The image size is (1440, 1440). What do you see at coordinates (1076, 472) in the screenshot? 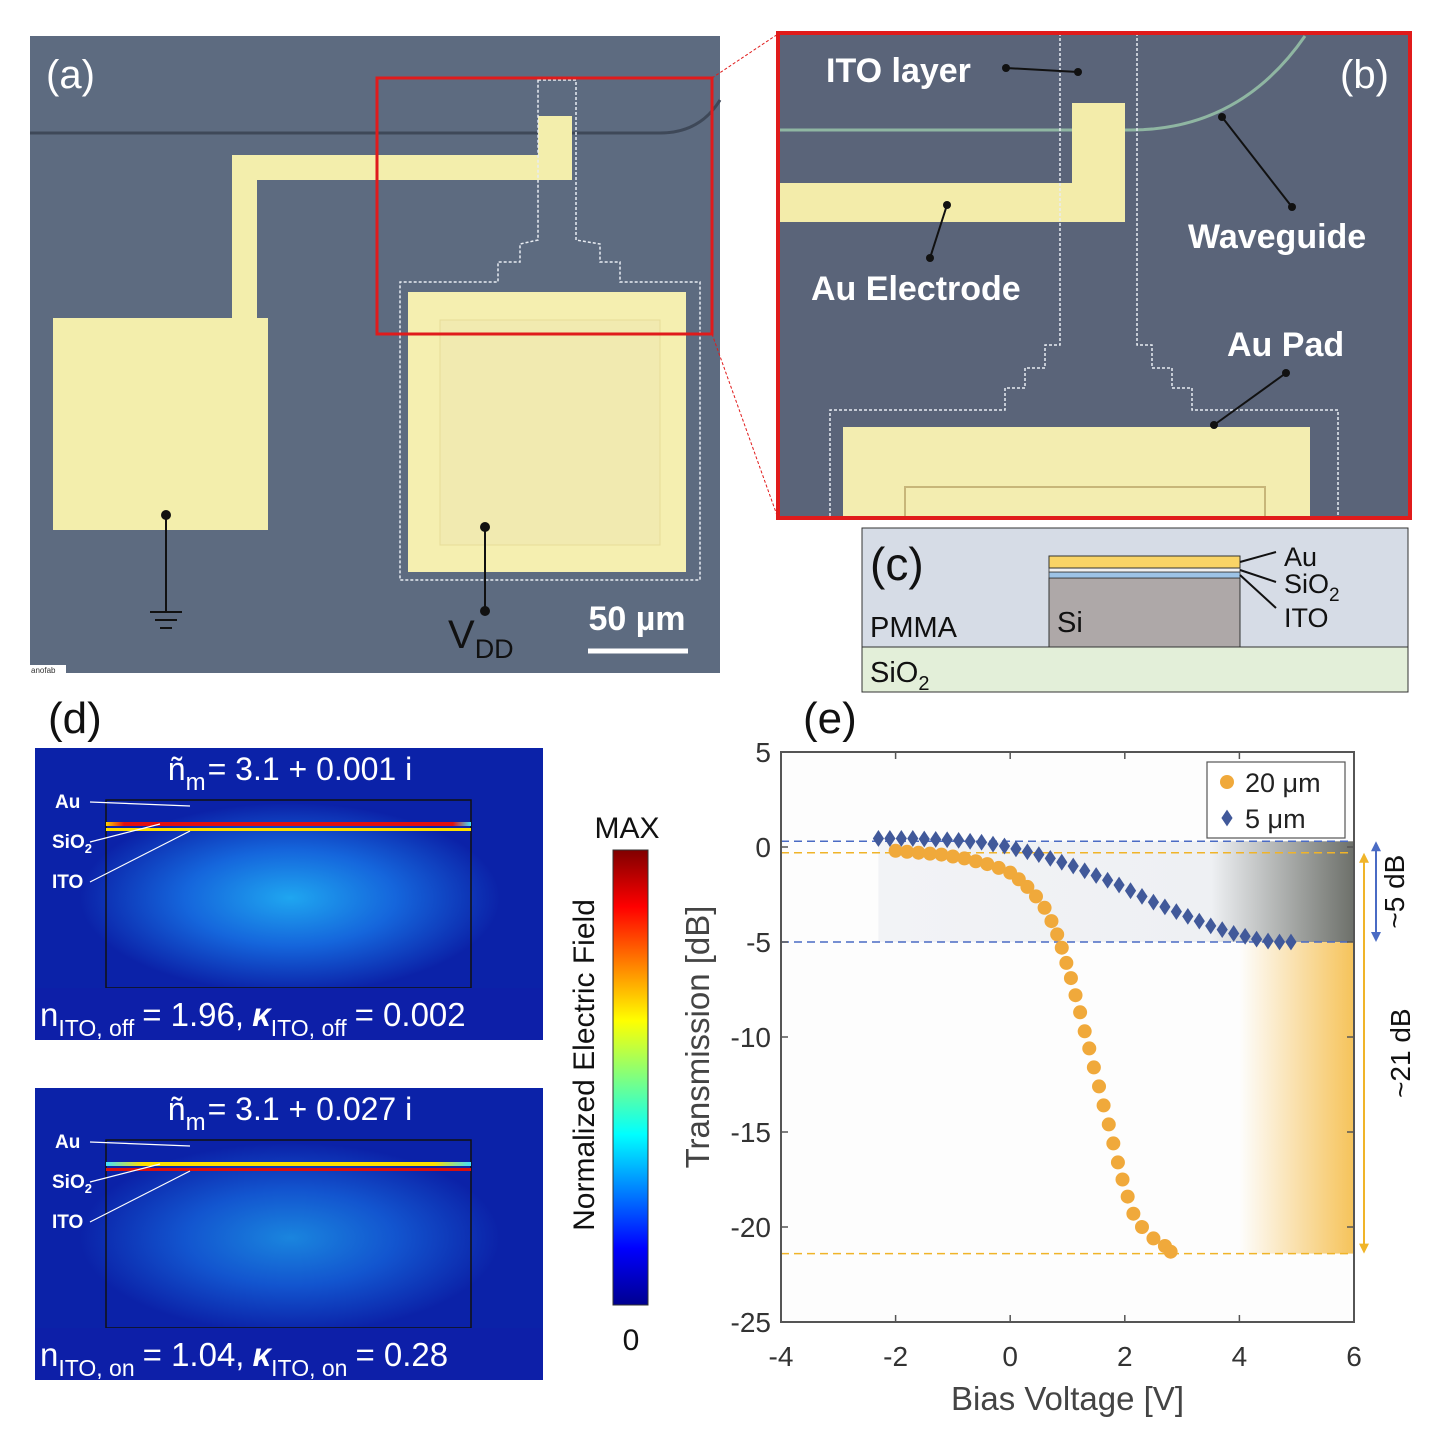
I see `pad` at bounding box center [1076, 472].